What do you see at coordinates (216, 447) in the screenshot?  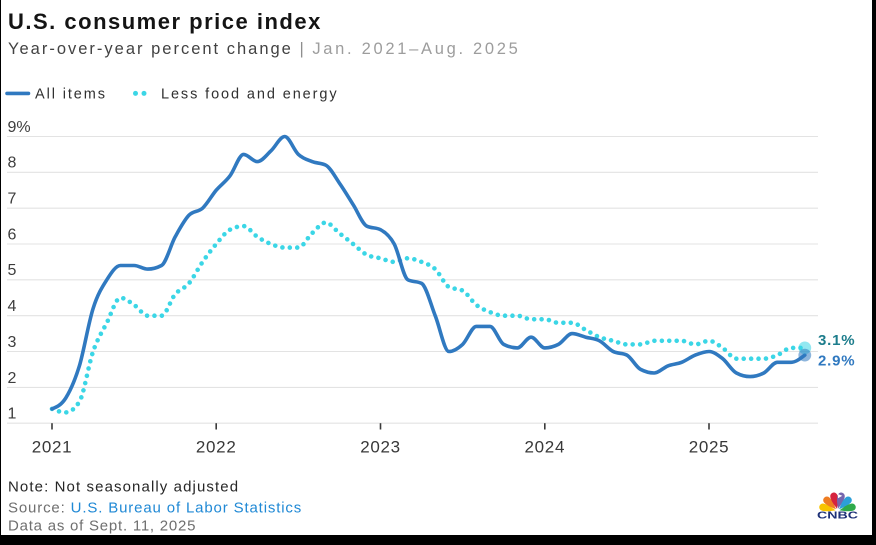 I see `svg-text: 2022` at bounding box center [216, 447].